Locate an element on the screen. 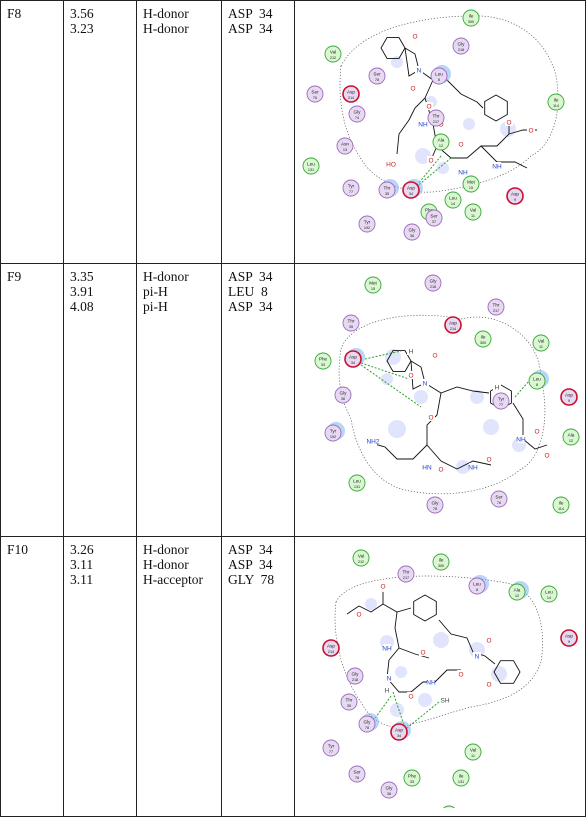  residue-label: LEU 8 is located at coordinates (248, 291).